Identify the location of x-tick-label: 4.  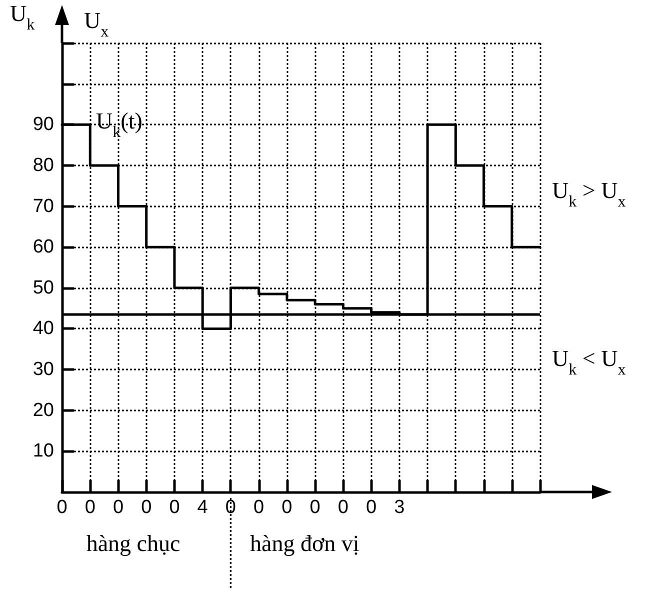
(202, 507).